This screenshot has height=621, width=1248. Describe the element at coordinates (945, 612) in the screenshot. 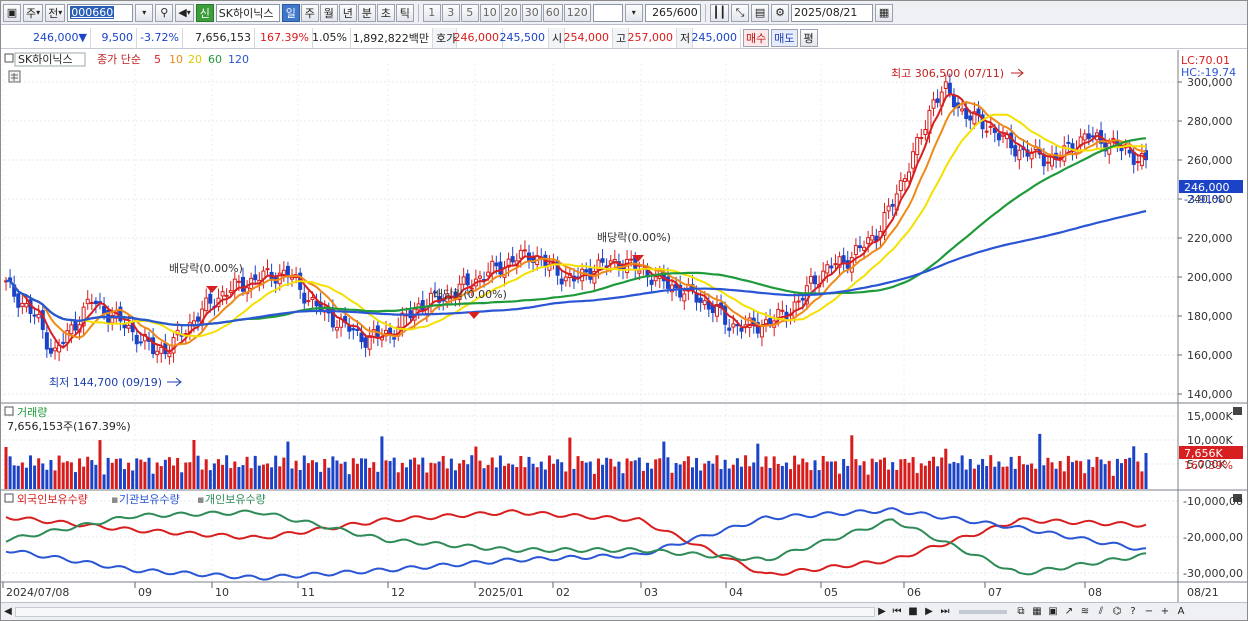

I see `forward-button: ⏭` at that location.